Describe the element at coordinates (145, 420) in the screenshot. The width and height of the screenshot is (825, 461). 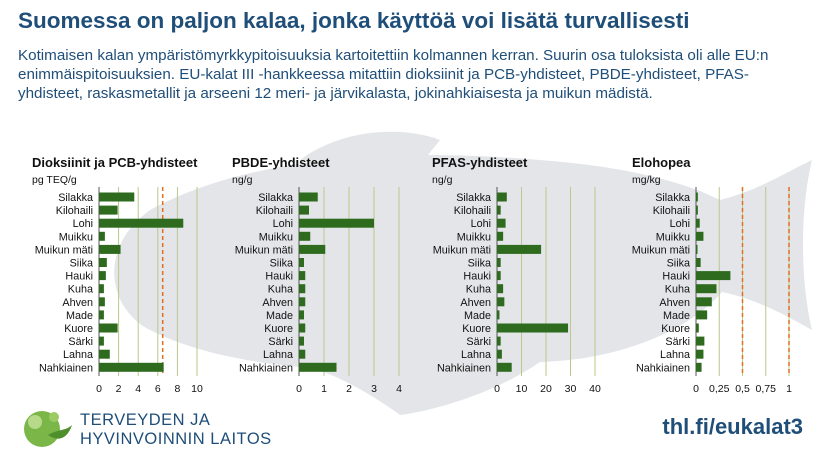
I see `org-name-line1: TERVEYDEN JA` at that location.